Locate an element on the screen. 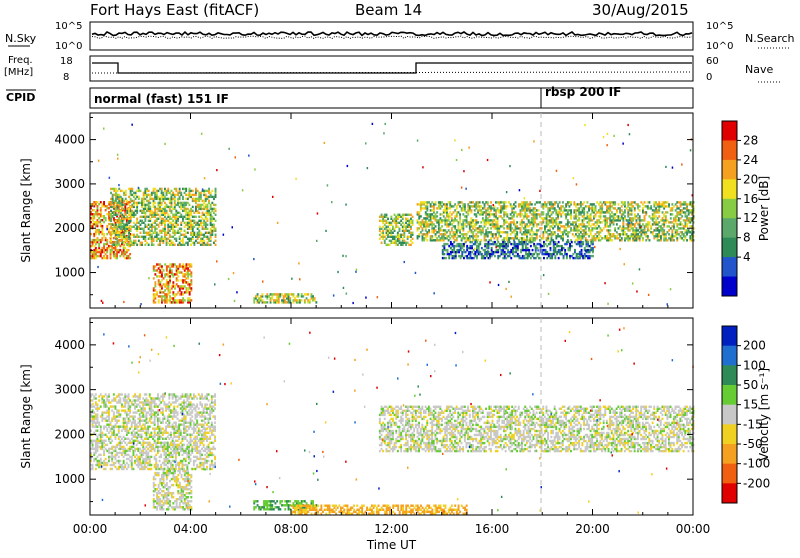 The image size is (800, 558). freq-tick-bottom: 8 is located at coordinates (66, 77).